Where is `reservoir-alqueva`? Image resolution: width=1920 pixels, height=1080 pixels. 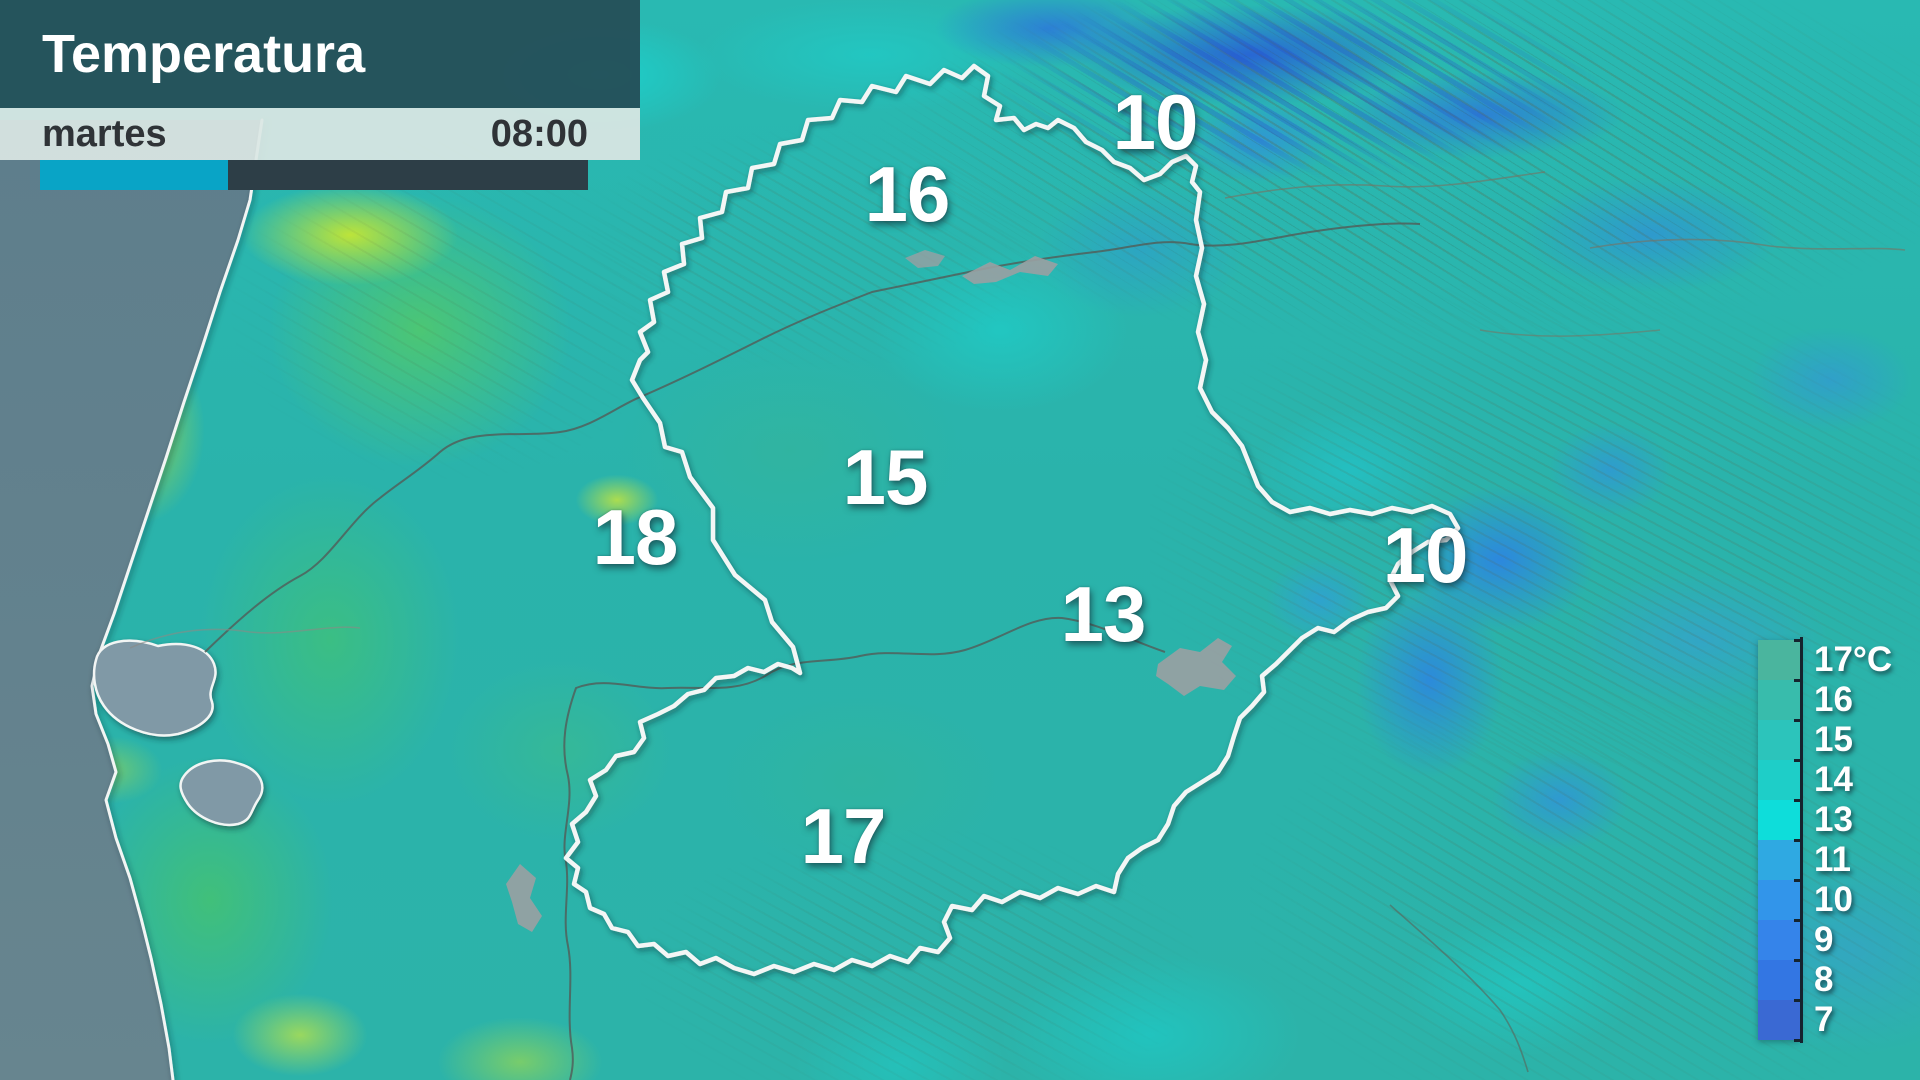
reservoir-alqueva is located at coordinates (524, 898).